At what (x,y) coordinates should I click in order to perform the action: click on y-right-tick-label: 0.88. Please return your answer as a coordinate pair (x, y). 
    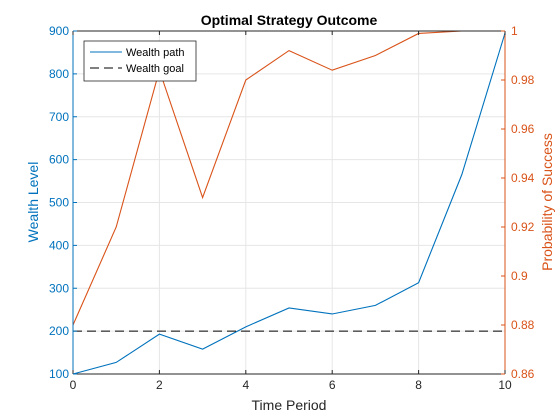
    Looking at the image, I should click on (523, 325).